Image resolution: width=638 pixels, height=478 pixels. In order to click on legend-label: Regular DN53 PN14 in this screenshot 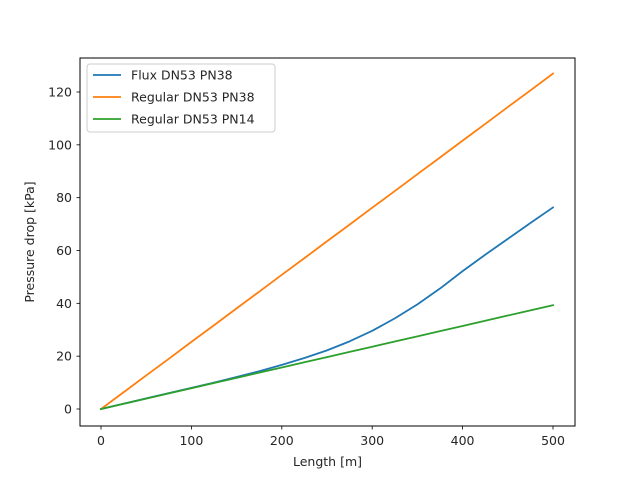, I will do `click(193, 119)`.